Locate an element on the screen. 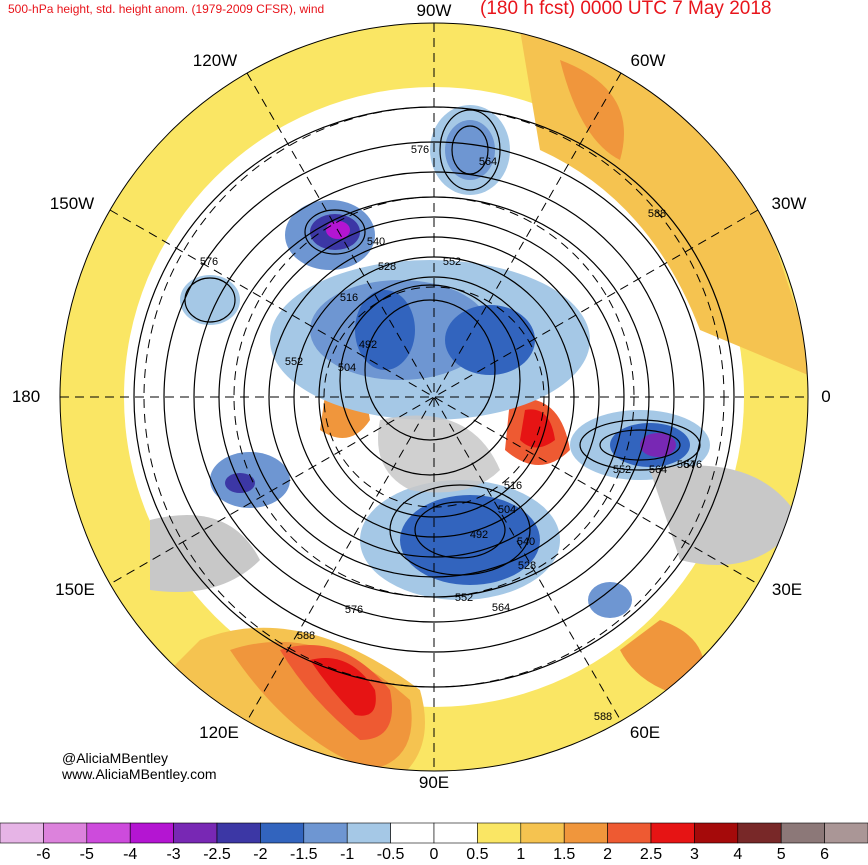  colorbar-tick-label: -2 is located at coordinates (260, 854).